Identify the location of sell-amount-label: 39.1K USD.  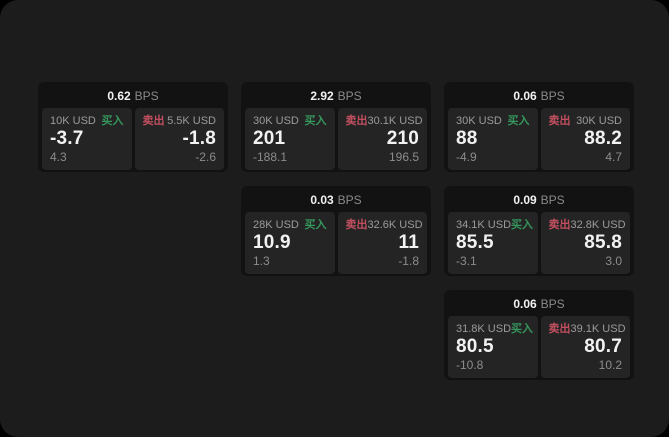
(598, 329).